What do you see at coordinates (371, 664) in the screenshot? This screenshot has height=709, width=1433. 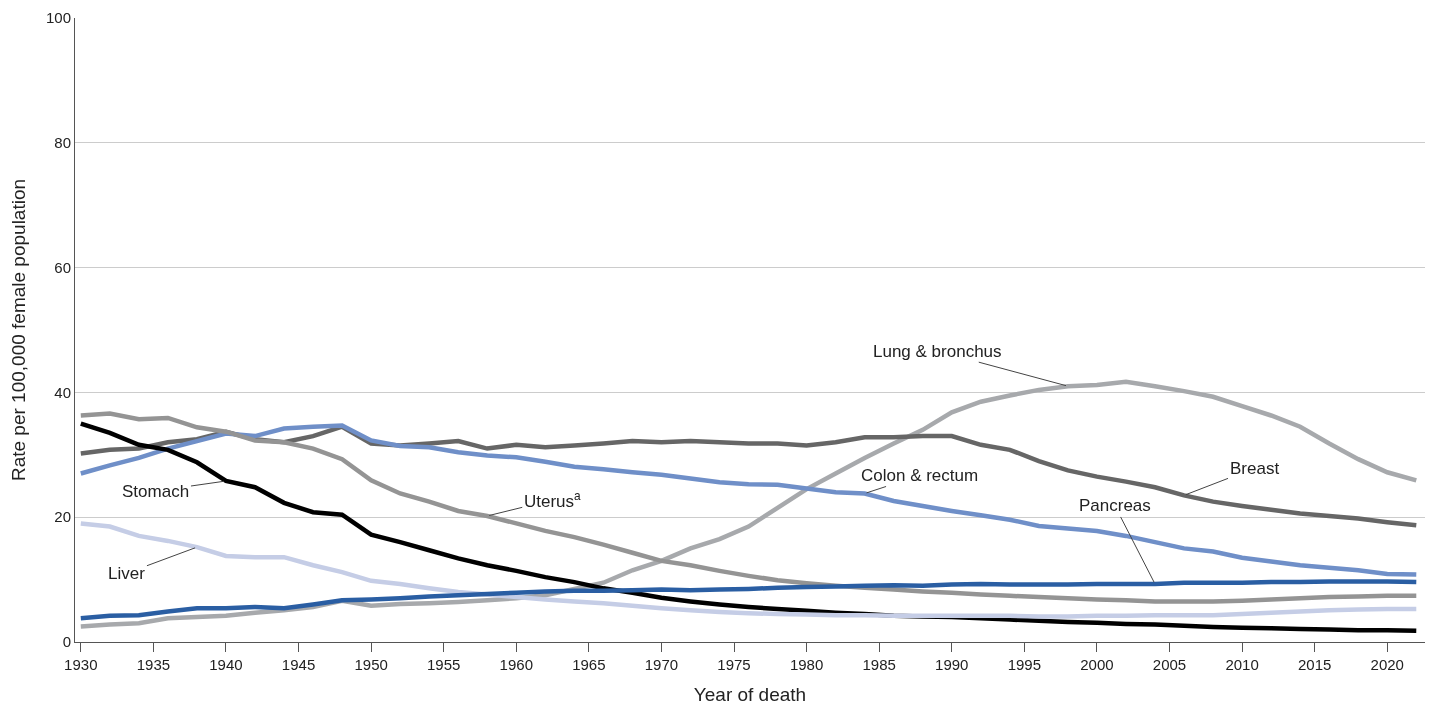 I see `x-tick-label: 1950` at bounding box center [371, 664].